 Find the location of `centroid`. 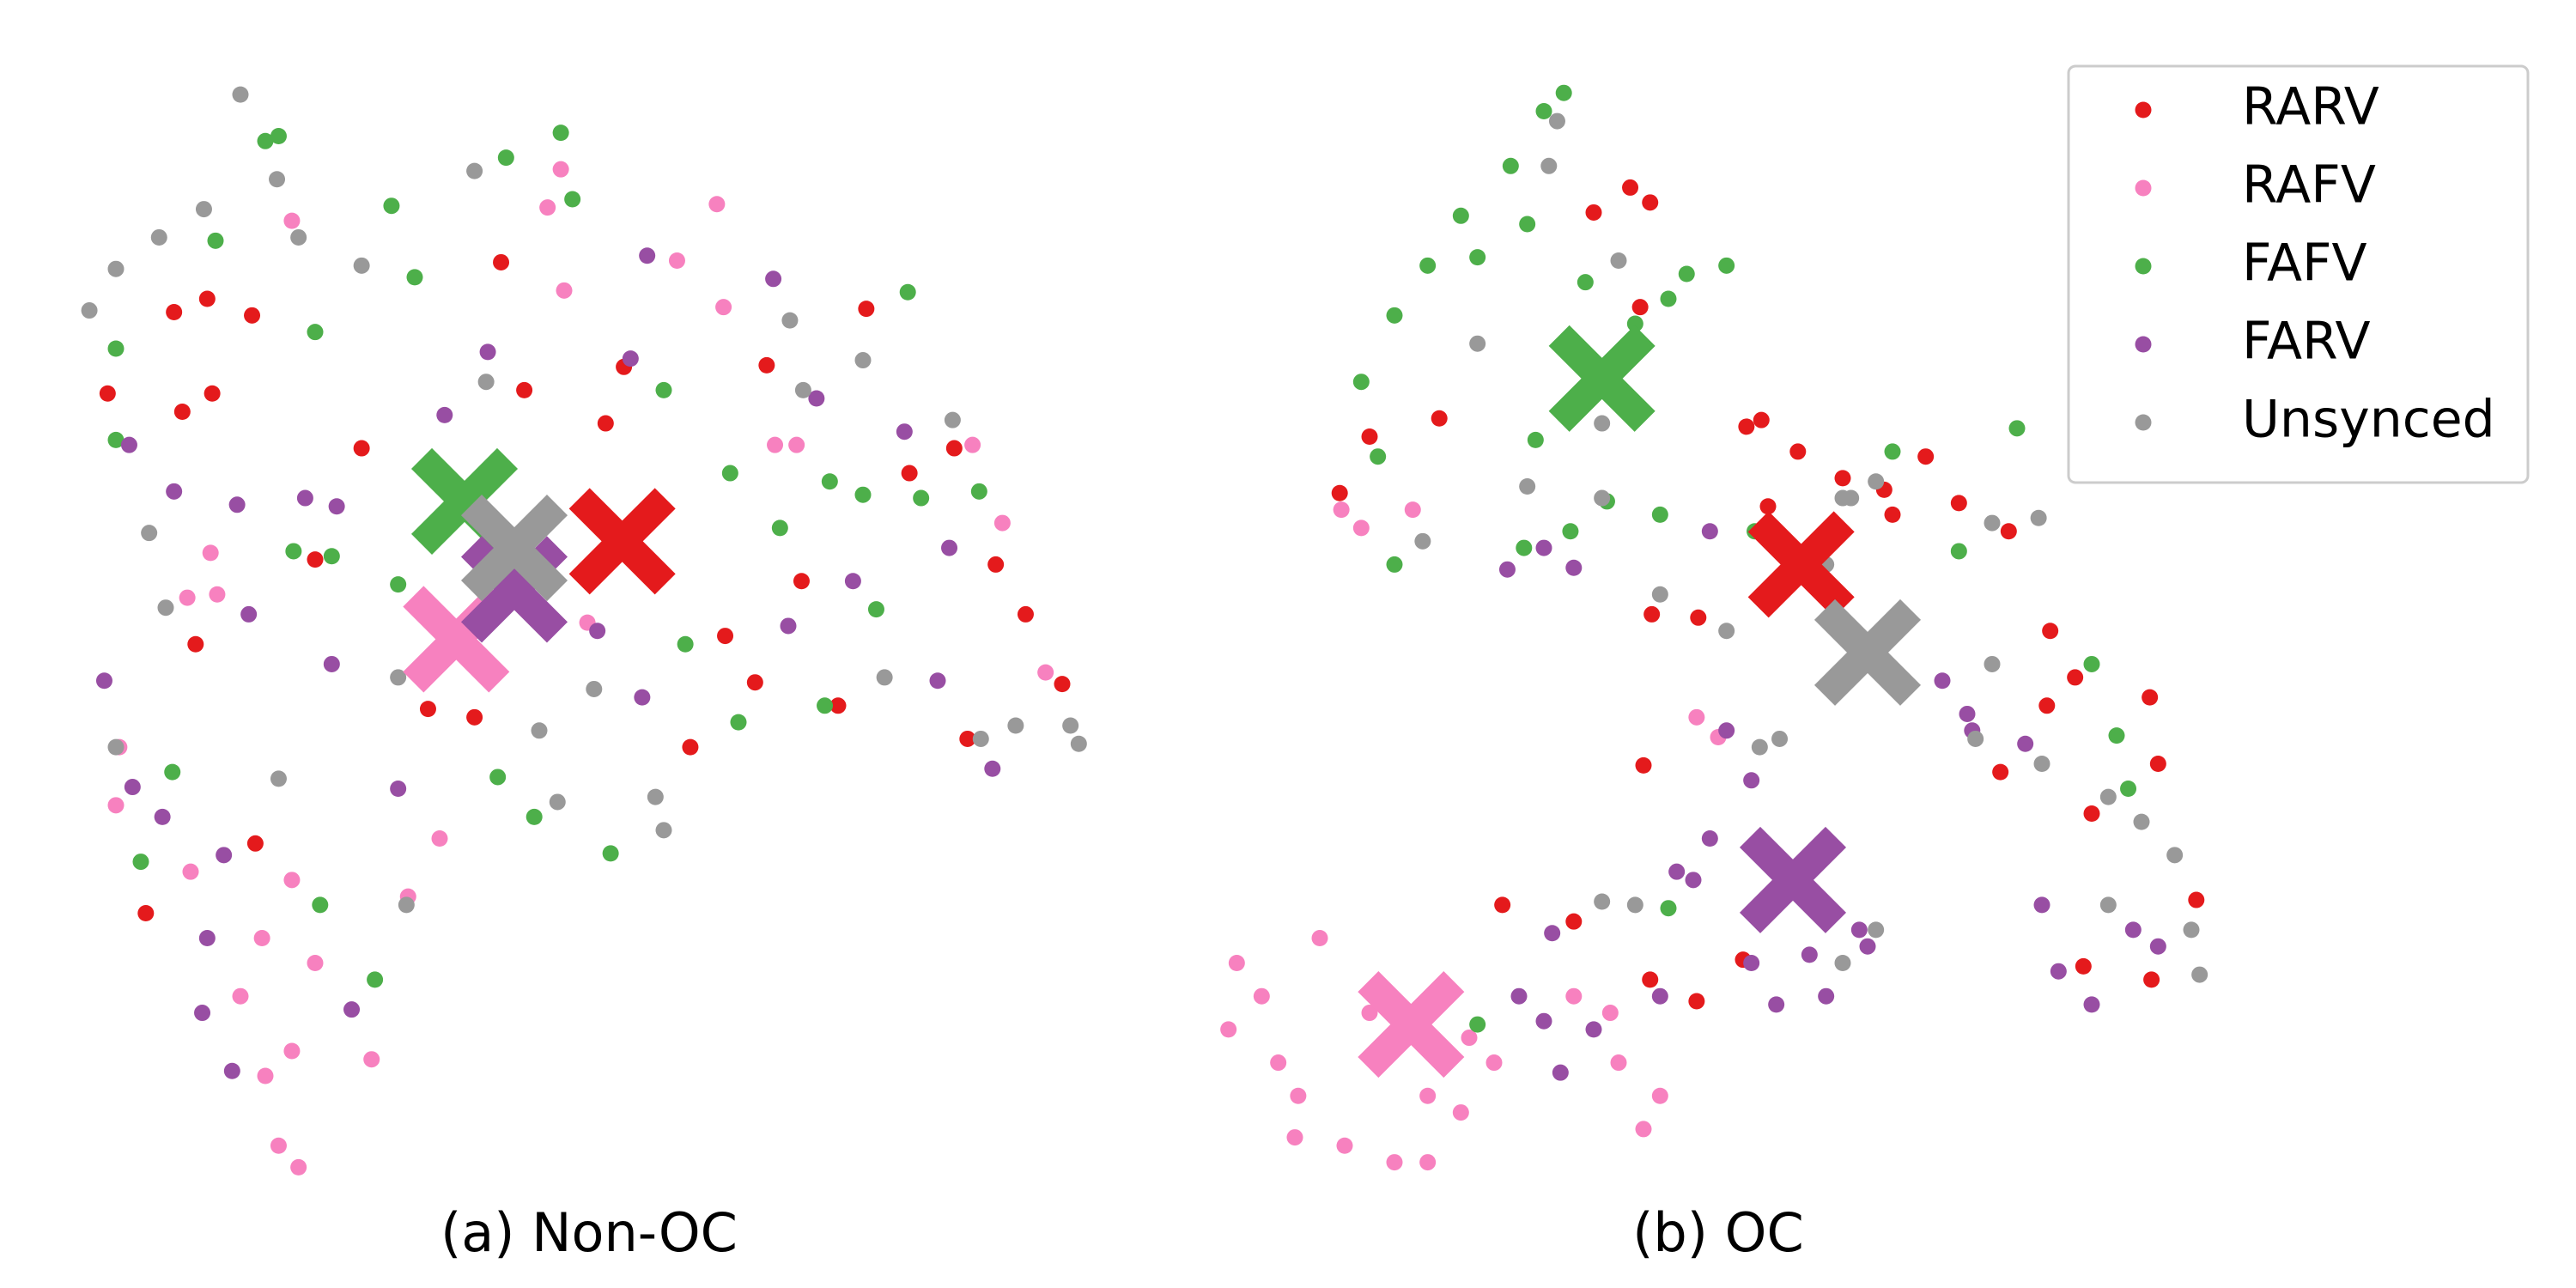

centroid is located at coordinates (1868, 652).